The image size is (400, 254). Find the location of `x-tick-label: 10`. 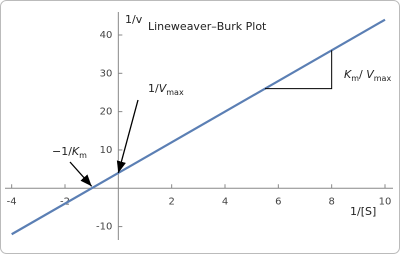

x-tick-label: 10 is located at coordinates (385, 201).